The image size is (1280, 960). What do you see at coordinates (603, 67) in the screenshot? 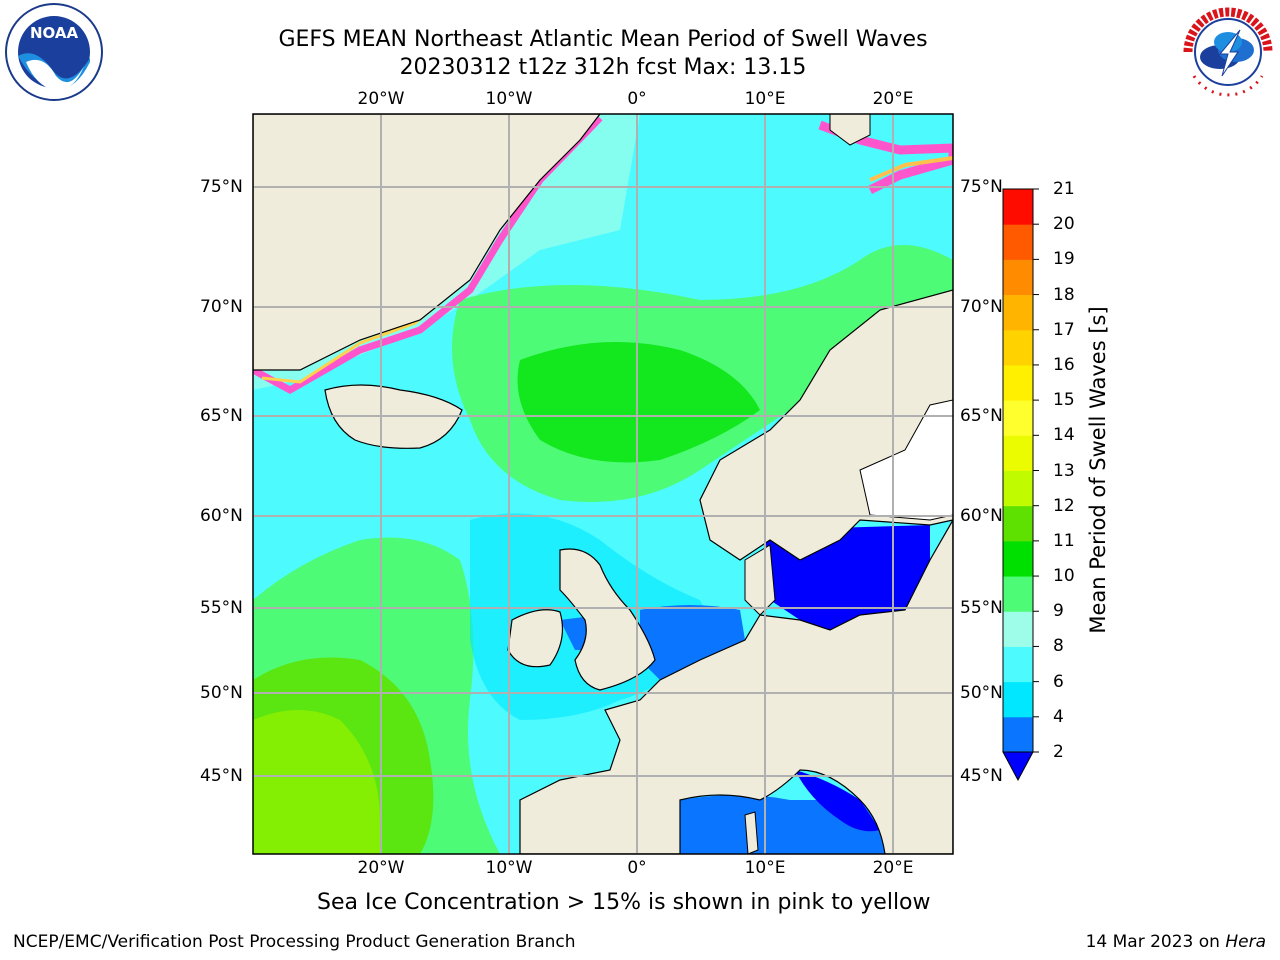
I see `chart-subtitle: 20230312 t12z 312h fcst Max: 13.15` at bounding box center [603, 67].